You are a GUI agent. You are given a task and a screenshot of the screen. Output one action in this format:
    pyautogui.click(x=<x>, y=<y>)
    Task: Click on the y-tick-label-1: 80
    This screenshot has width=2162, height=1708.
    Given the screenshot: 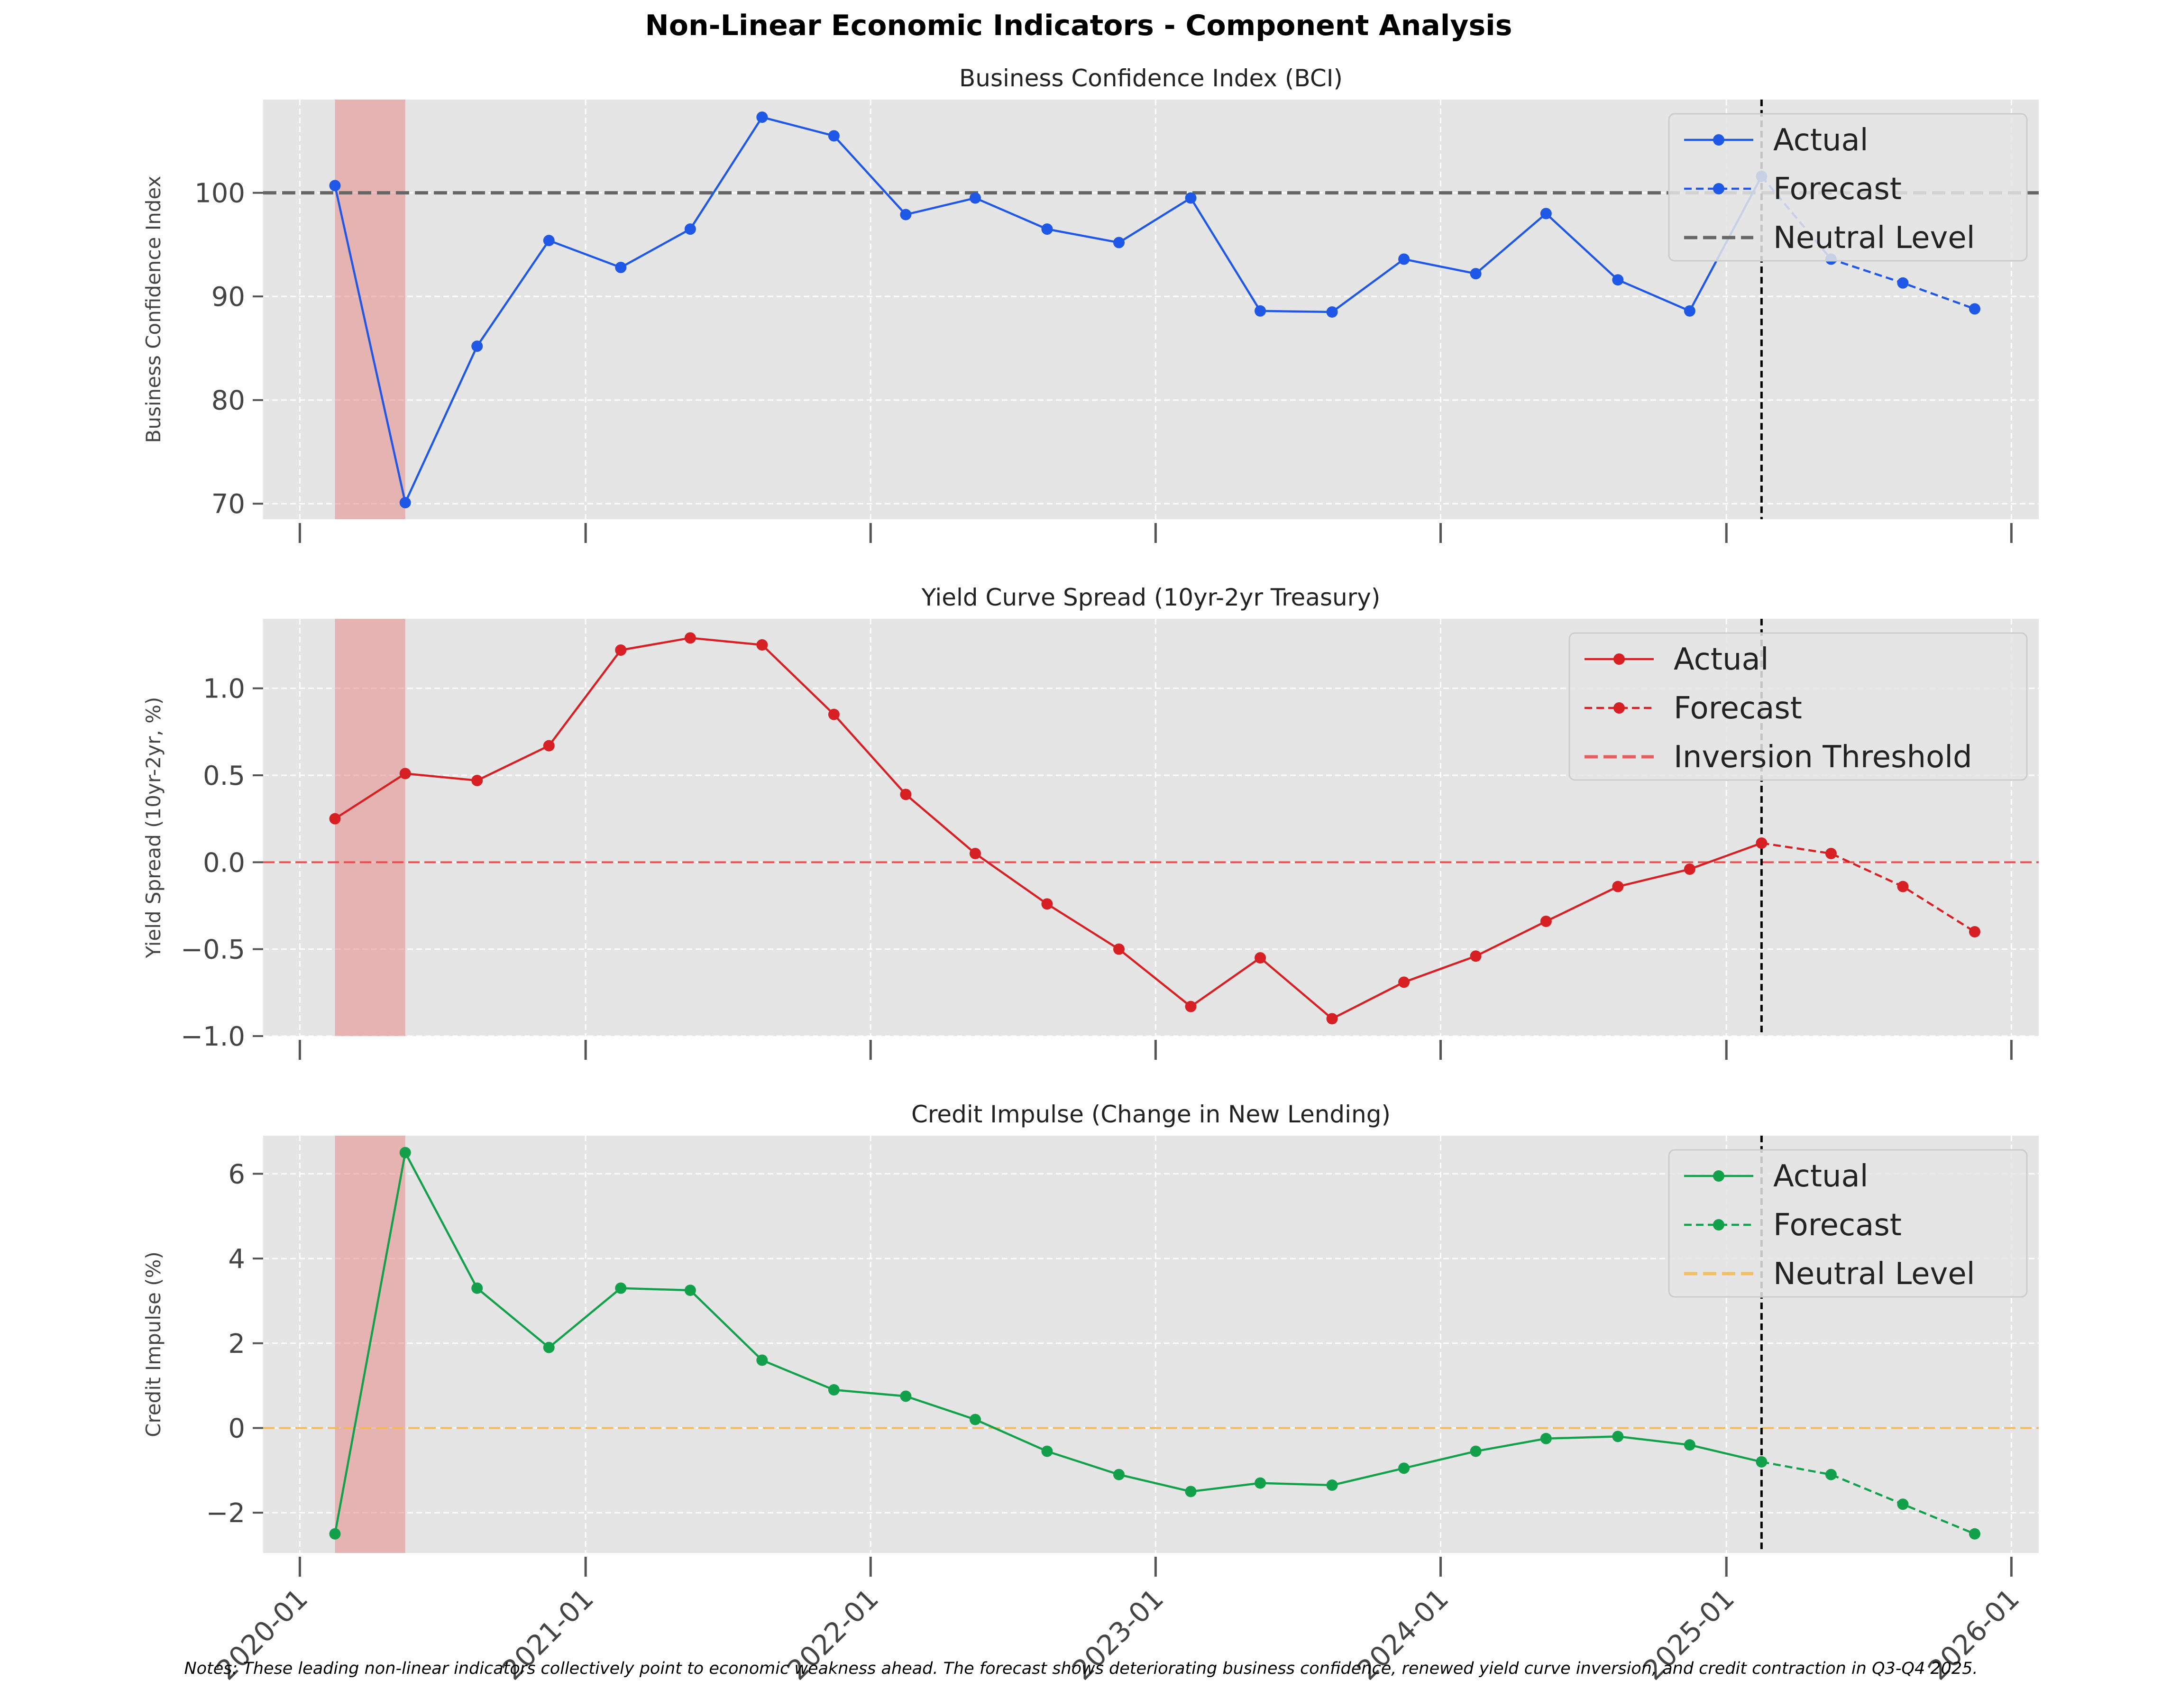 What is the action you would take?
    pyautogui.click(x=228, y=401)
    